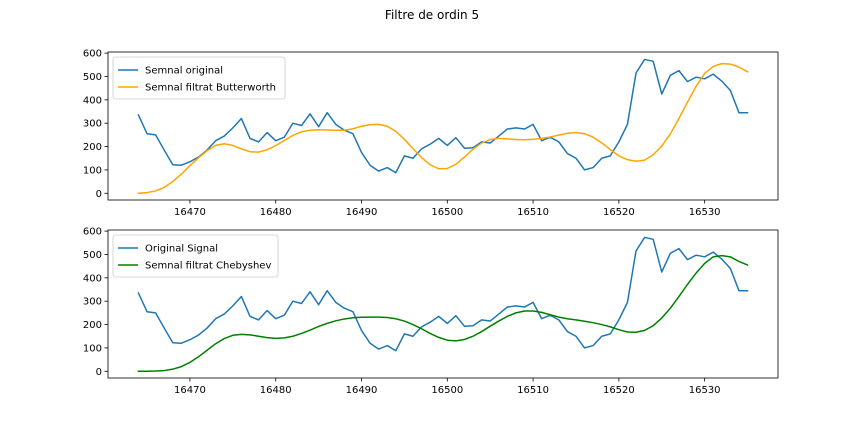  Describe the element at coordinates (210, 88) in the screenshot. I see `legend-label: Semnal filtrat Butterworth` at that location.